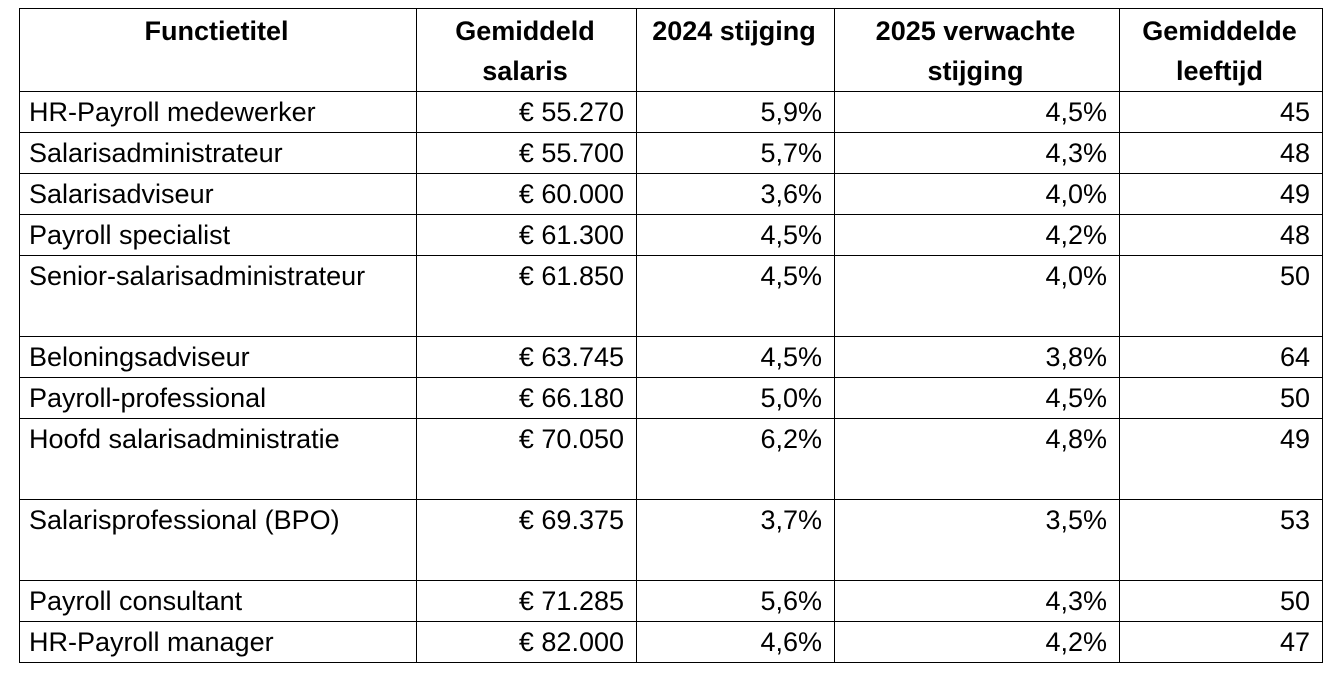 This screenshot has width=1334, height=698. What do you see at coordinates (526, 642) in the screenshot?
I see `cell-salary: € 82.000` at bounding box center [526, 642].